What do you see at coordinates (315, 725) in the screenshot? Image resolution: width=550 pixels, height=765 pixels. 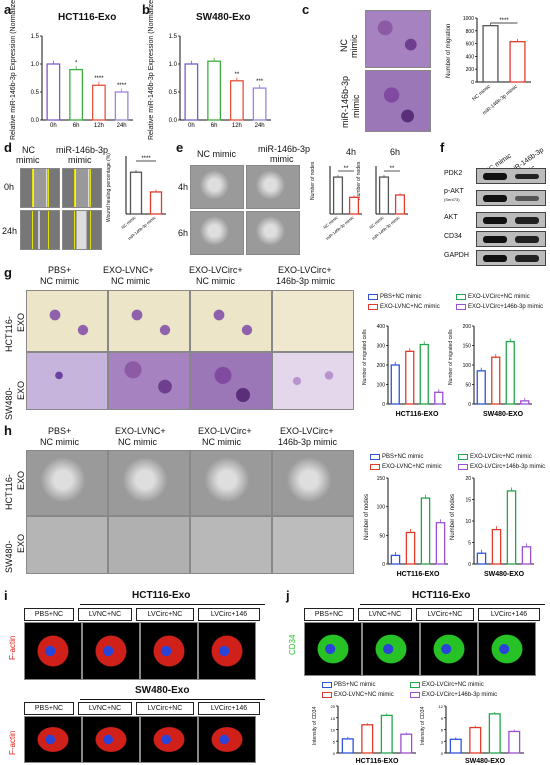 I see `panel-j-ylabel1: Intensity of CD34` at bounding box center [315, 725].